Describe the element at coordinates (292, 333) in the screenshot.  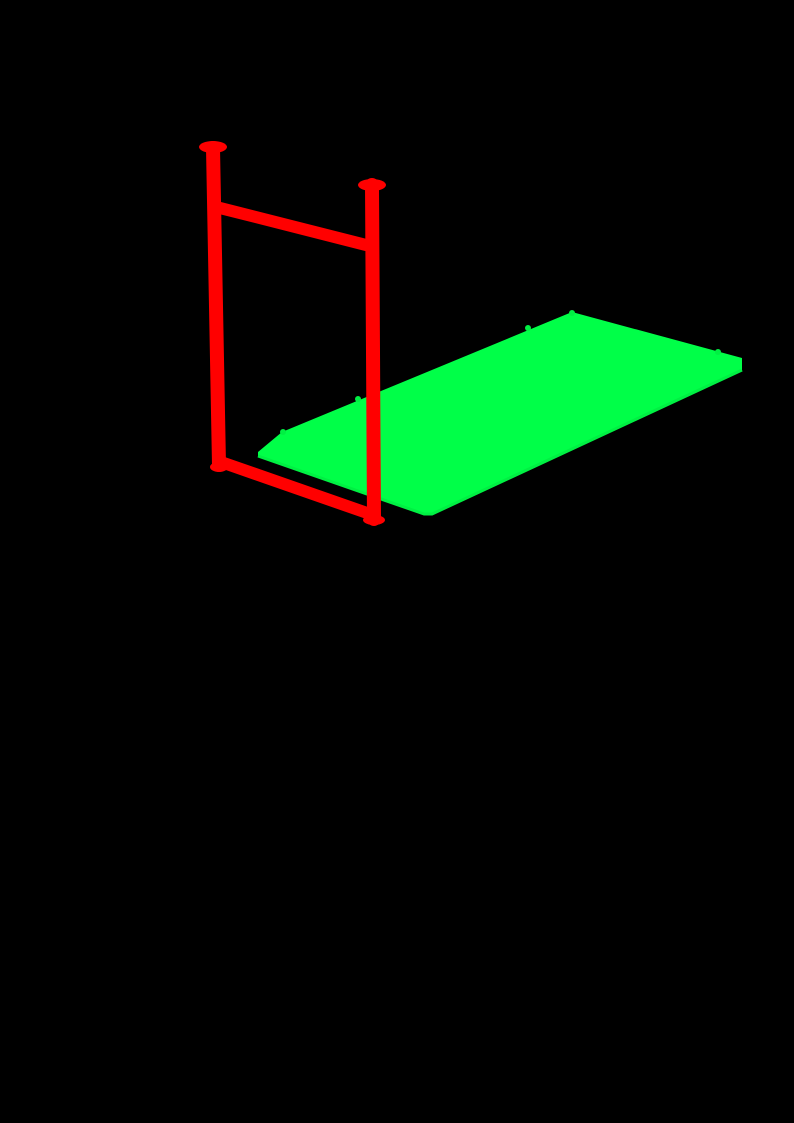
I see `red-ladder-frame` at that location.